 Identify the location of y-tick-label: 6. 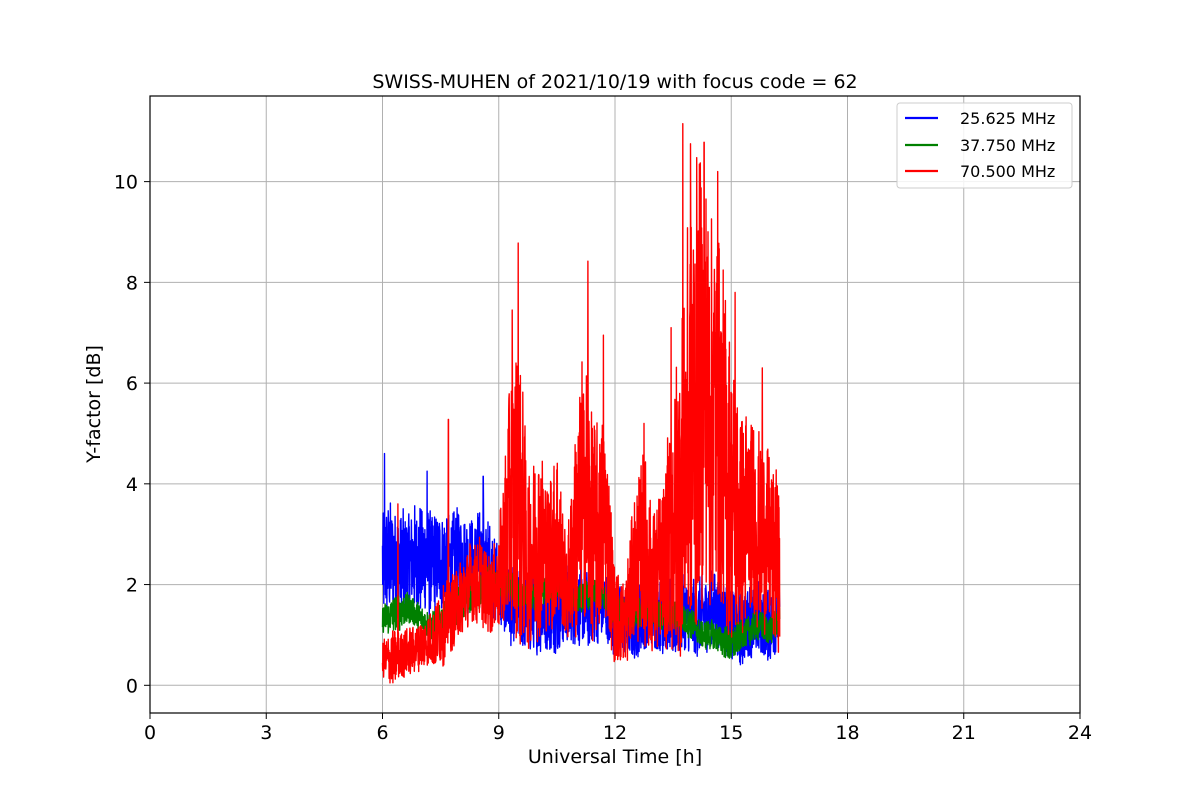
(132, 384).